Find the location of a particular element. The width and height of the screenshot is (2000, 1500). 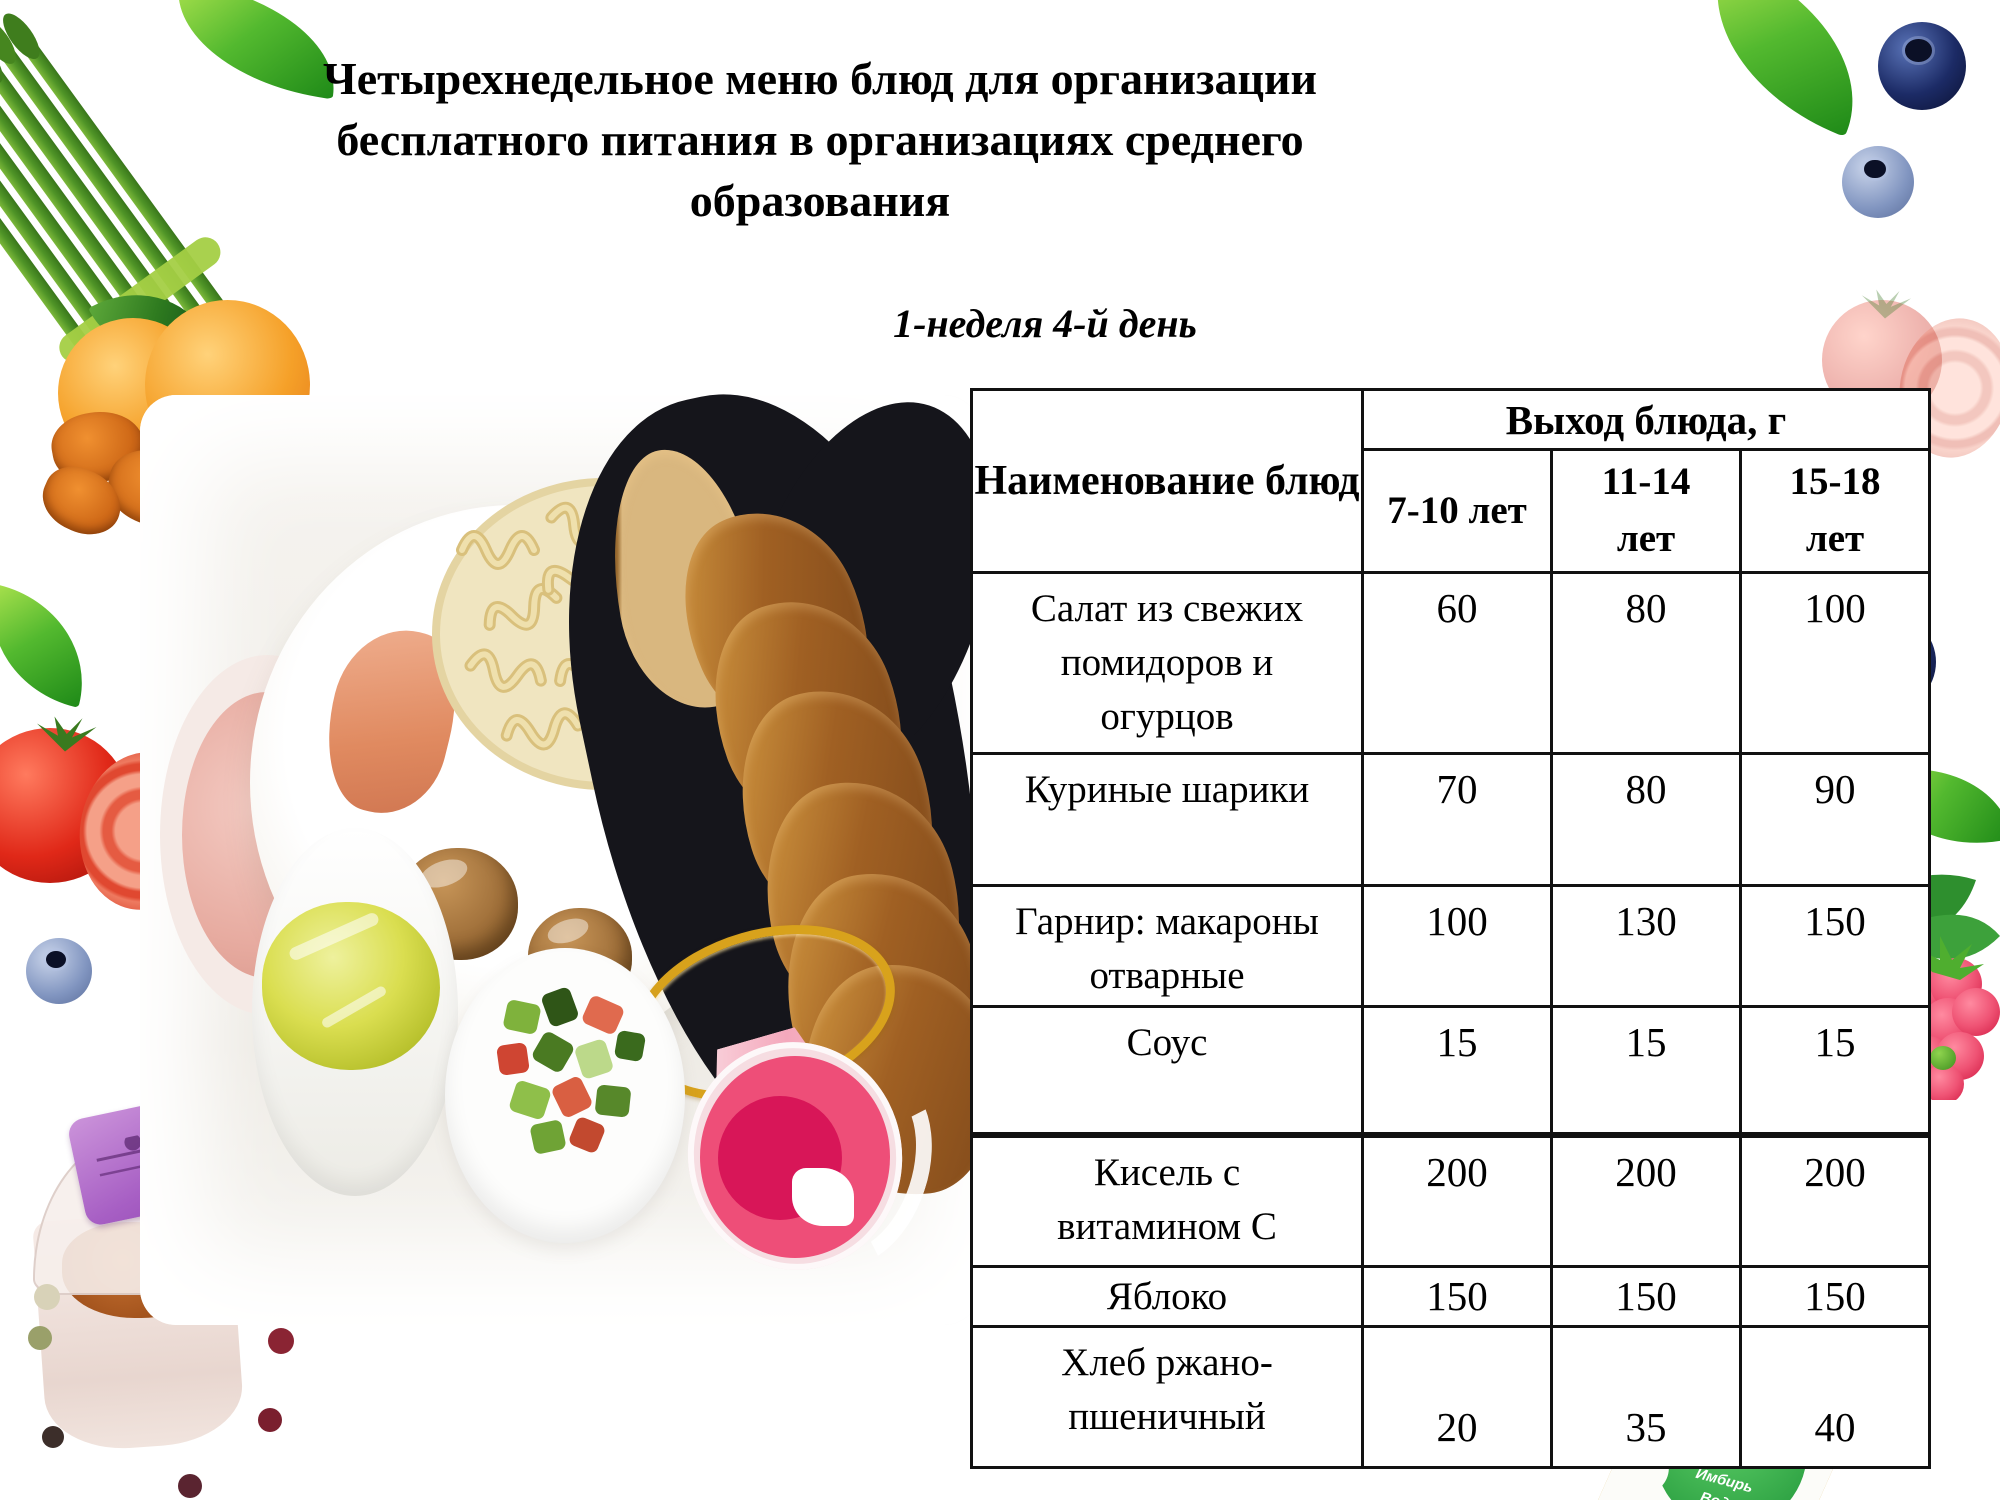

drink-reflection is located at coordinates (823, 1197).